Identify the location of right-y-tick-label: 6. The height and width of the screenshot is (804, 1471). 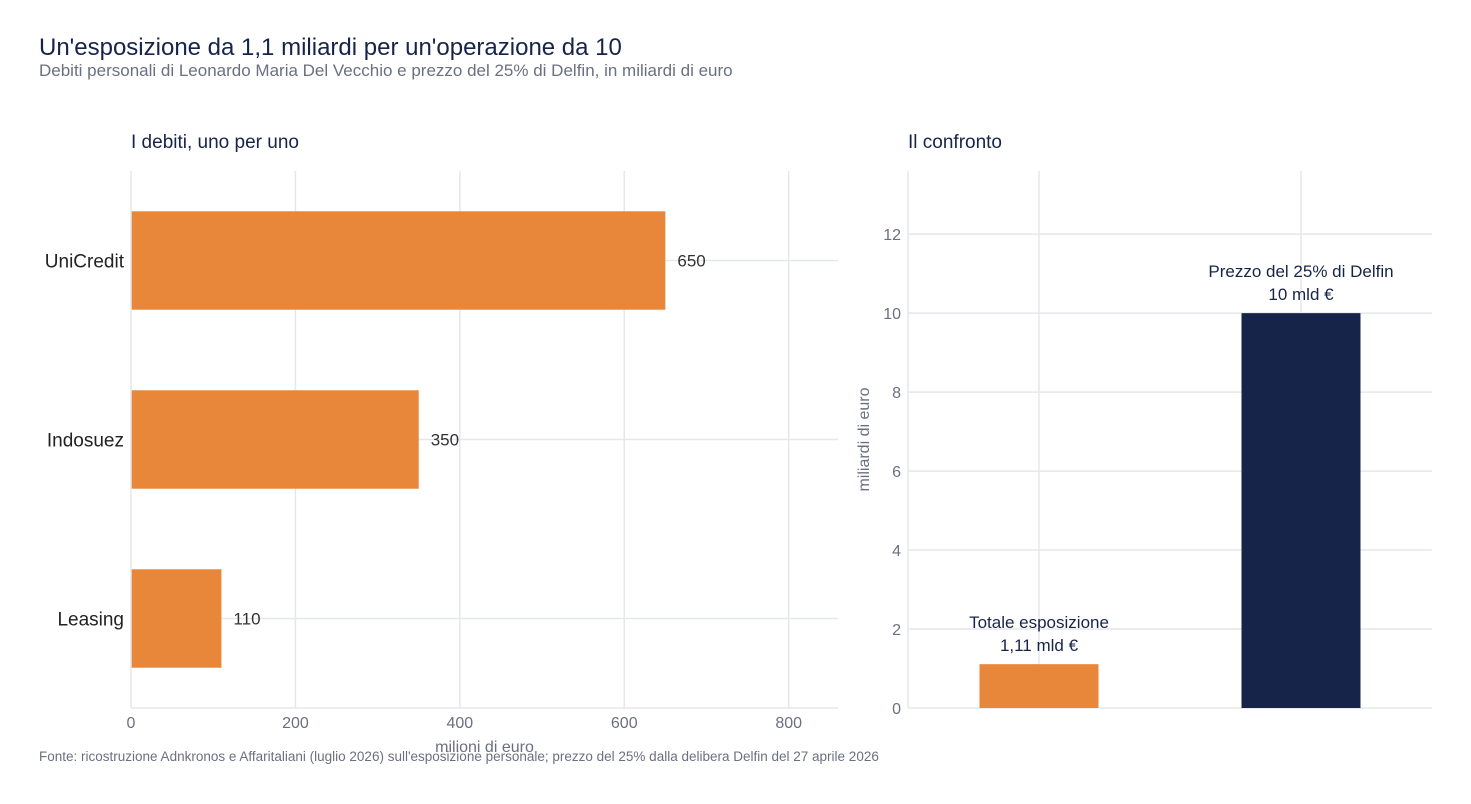
(896, 472).